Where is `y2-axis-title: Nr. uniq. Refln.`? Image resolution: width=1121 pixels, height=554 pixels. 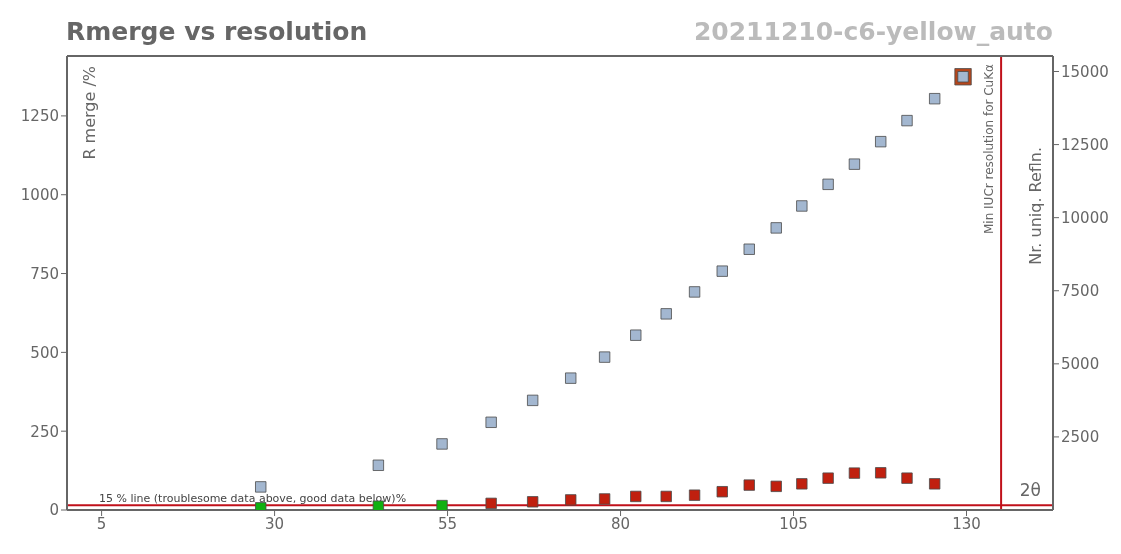
y2-axis-title: Nr. uniq. Refln. is located at coordinates (1035, 205).